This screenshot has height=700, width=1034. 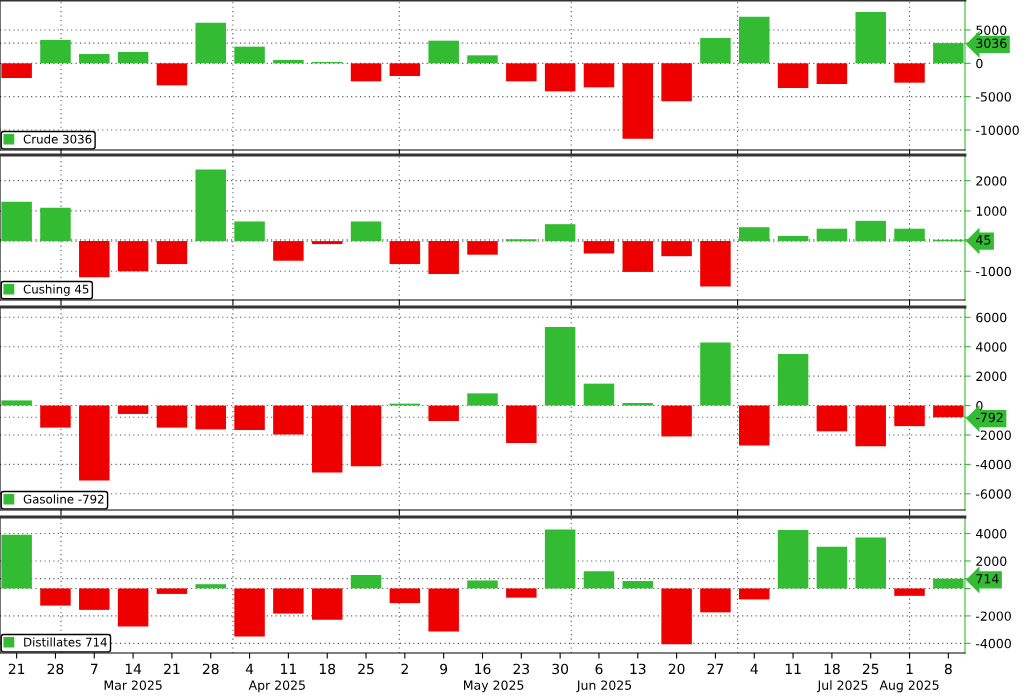 What do you see at coordinates (276, 686) in the screenshot?
I see `x2-tick-label: Apr 2025` at bounding box center [276, 686].